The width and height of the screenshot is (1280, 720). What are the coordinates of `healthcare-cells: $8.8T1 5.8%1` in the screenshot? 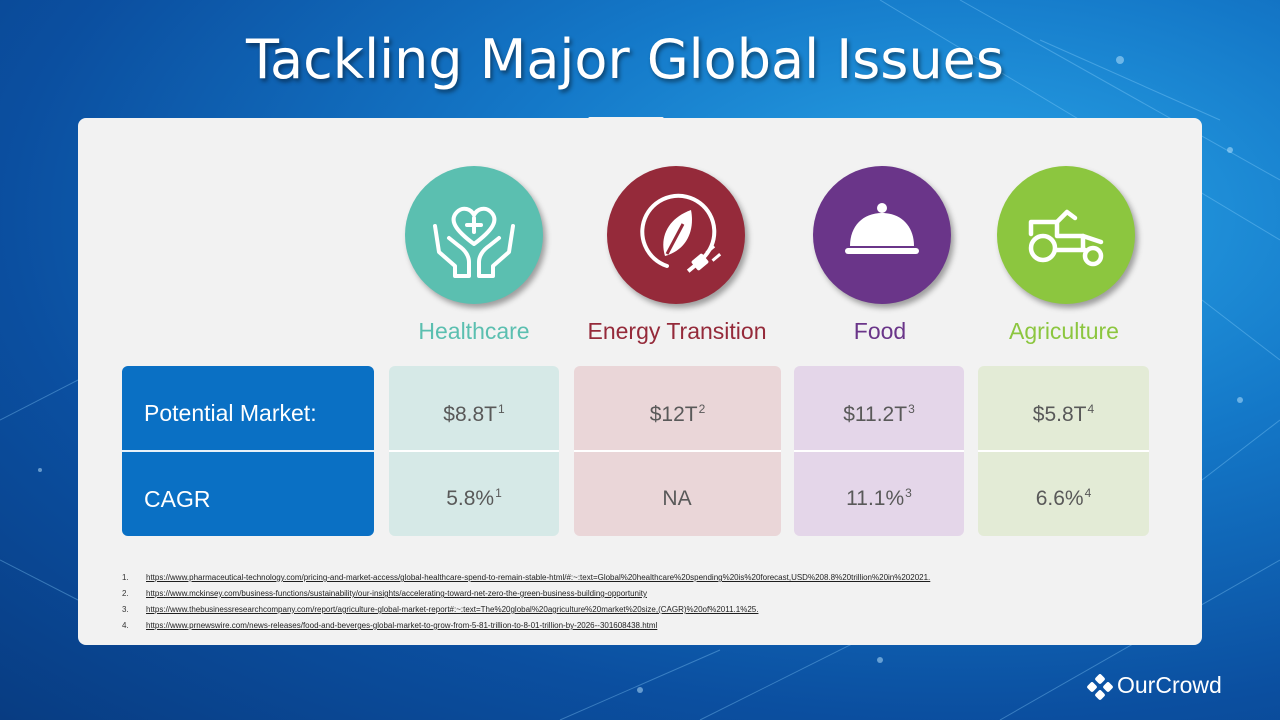 It's located at (474, 451).